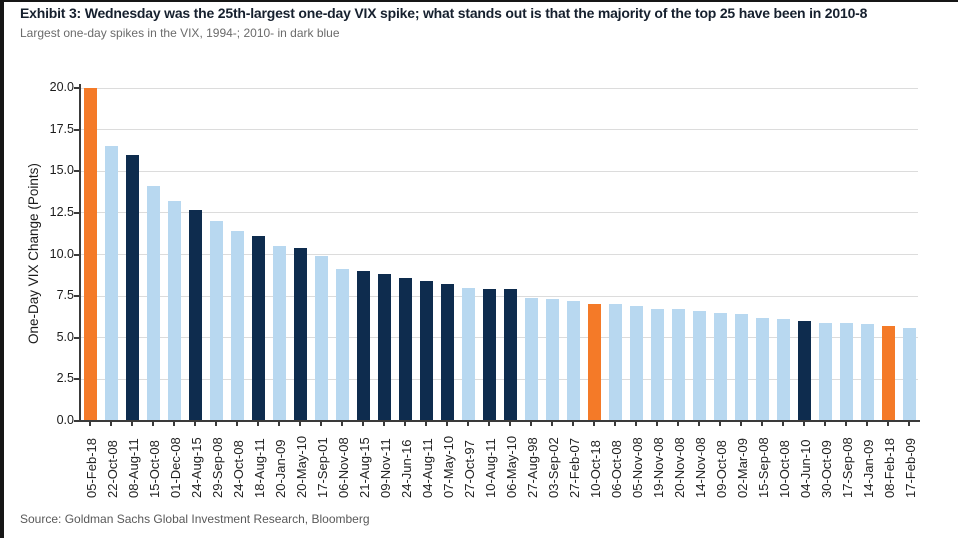  What do you see at coordinates (479, 1) in the screenshot?
I see `top-border` at bounding box center [479, 1].